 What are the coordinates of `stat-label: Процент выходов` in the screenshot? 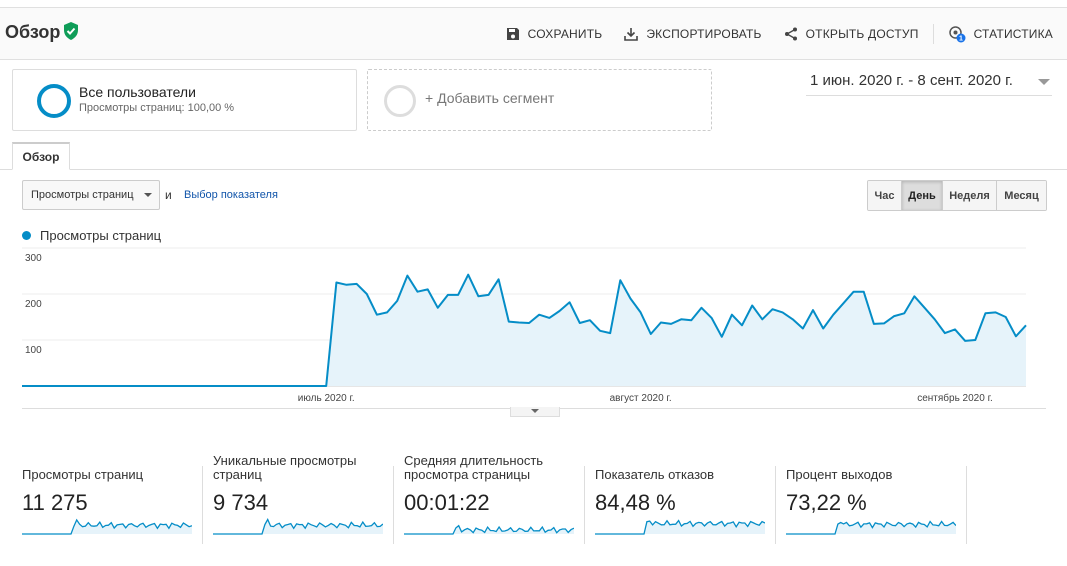 It's located at (839, 474).